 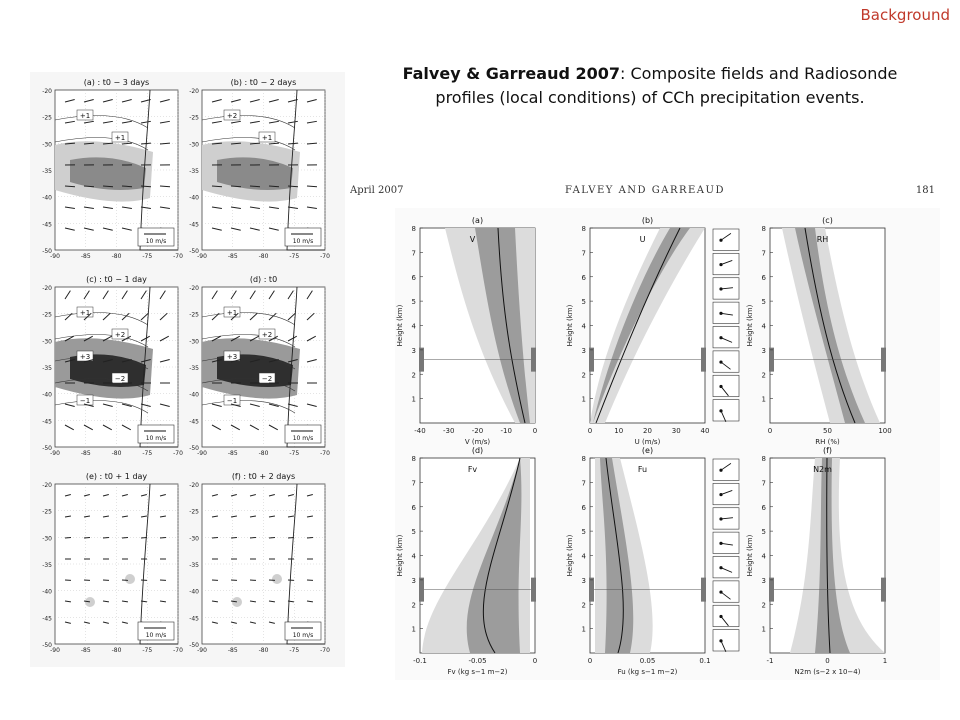 I want to click on profile-panel-id: (f), so click(x=827, y=450).